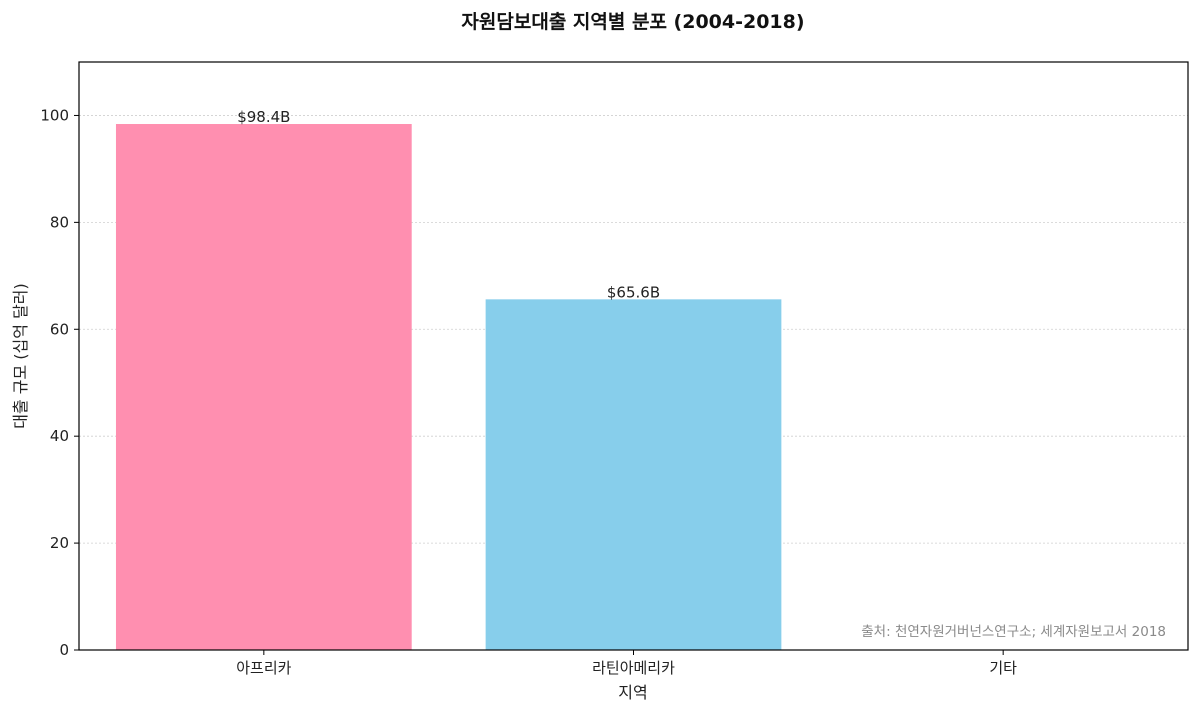 The height and width of the screenshot is (714, 1200). I want to click on source-annotation: 출처: 천연자원거버넌스연구소; 세계자원보고서 2018, so click(1013, 632).